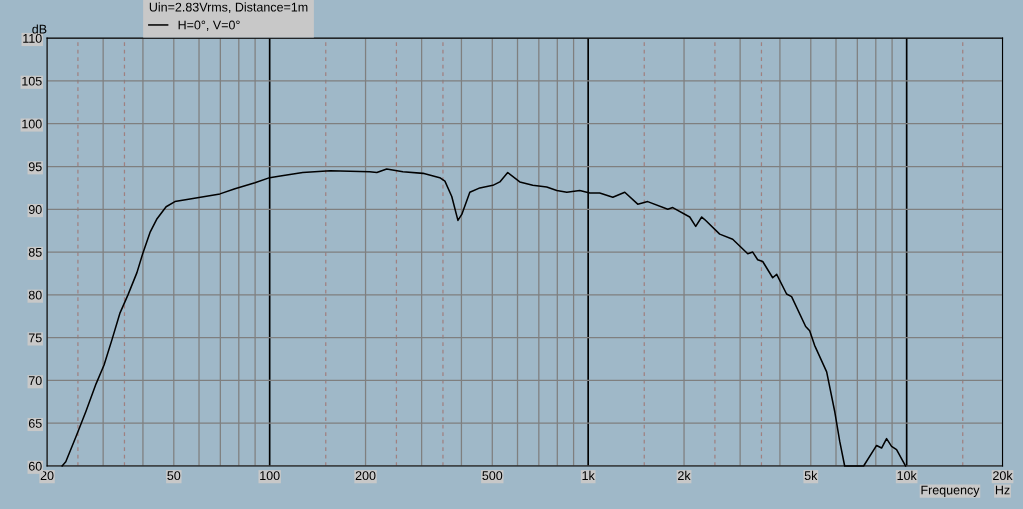 This screenshot has width=1023, height=509. Describe the element at coordinates (35, 252) in the screenshot. I see `y-tick-label: 85` at that location.